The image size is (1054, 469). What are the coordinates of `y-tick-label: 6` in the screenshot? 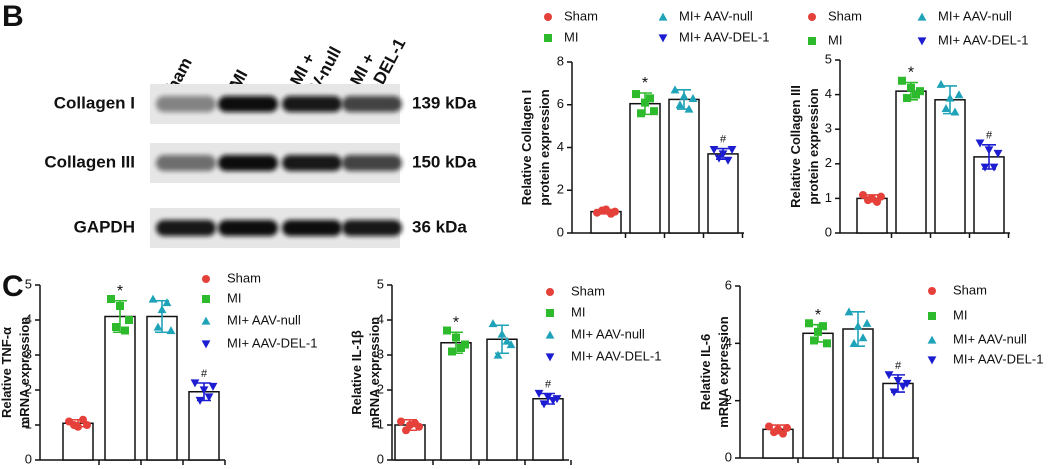 It's located at (728, 284).